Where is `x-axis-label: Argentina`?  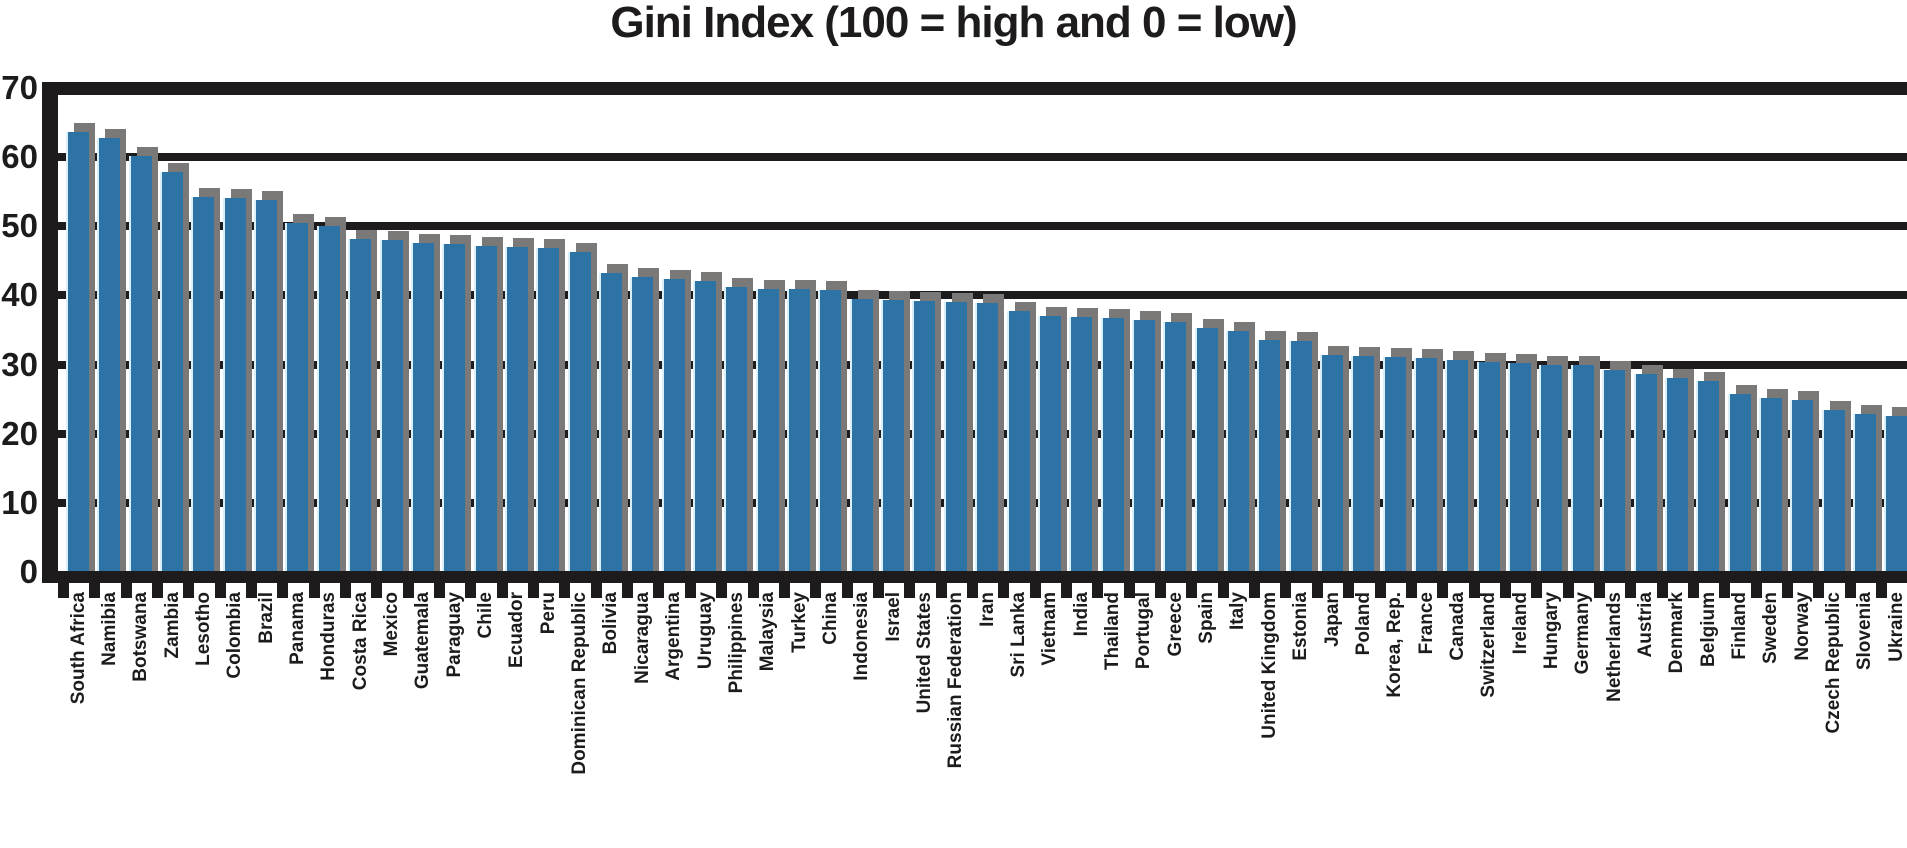 x-axis-label: Argentina is located at coordinates (674, 636).